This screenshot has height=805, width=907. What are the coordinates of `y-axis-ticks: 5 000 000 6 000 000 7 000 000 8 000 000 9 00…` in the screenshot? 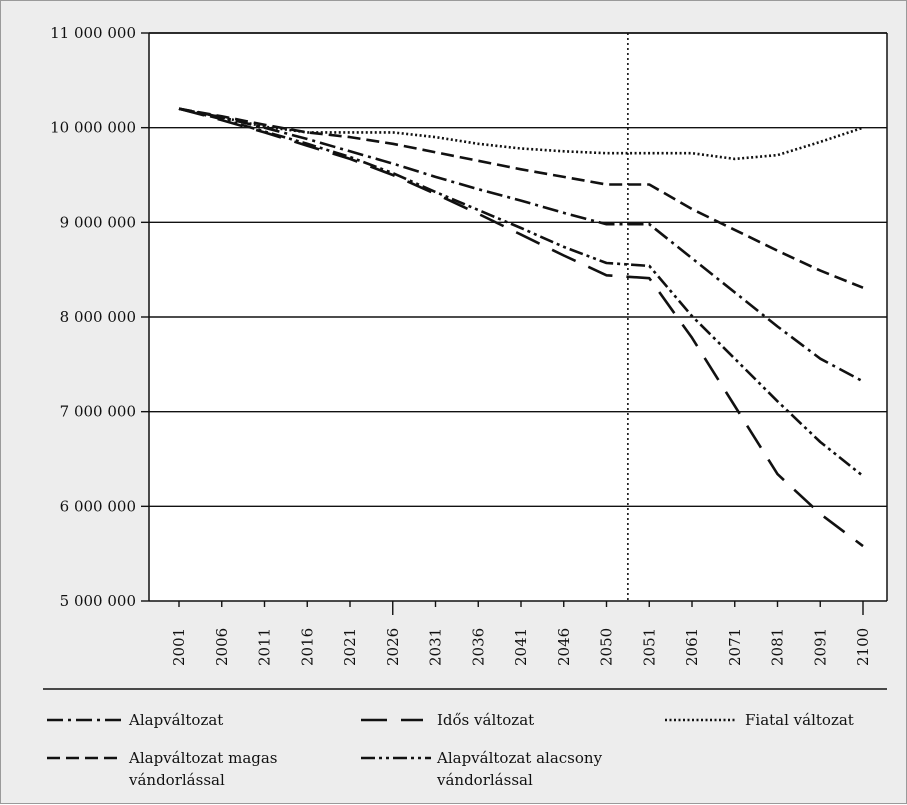 It's located at (99, 317).